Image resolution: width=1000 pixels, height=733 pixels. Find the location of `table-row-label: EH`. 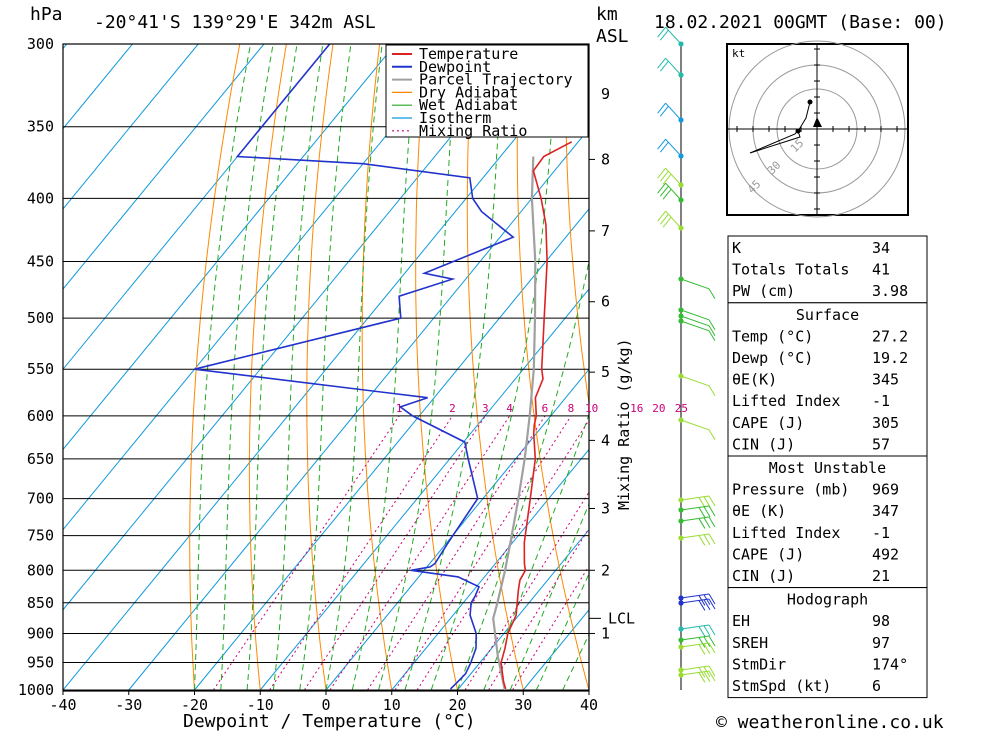

table-row-label: EH is located at coordinates (741, 621).